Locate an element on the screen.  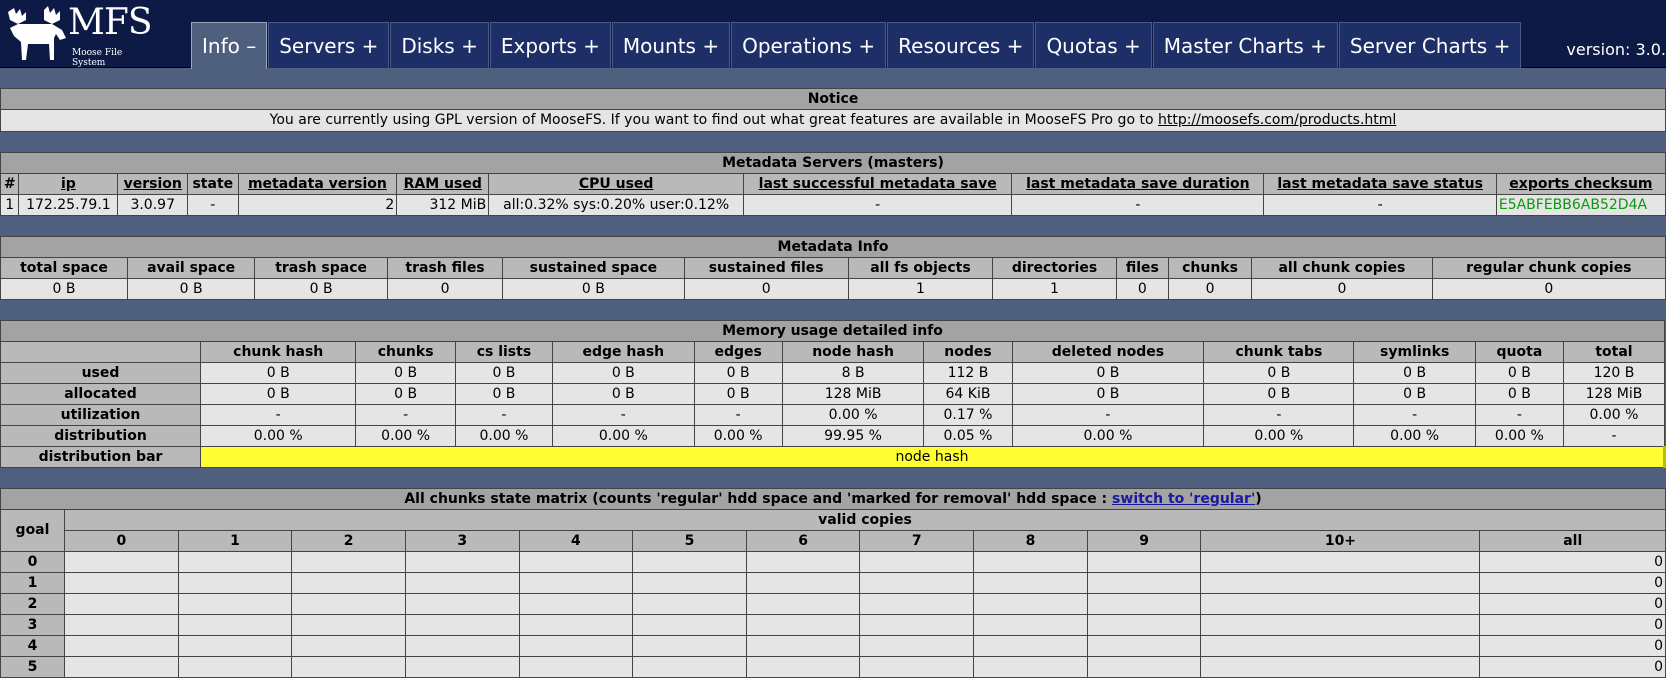
goal-label: 2 is located at coordinates (32, 604).